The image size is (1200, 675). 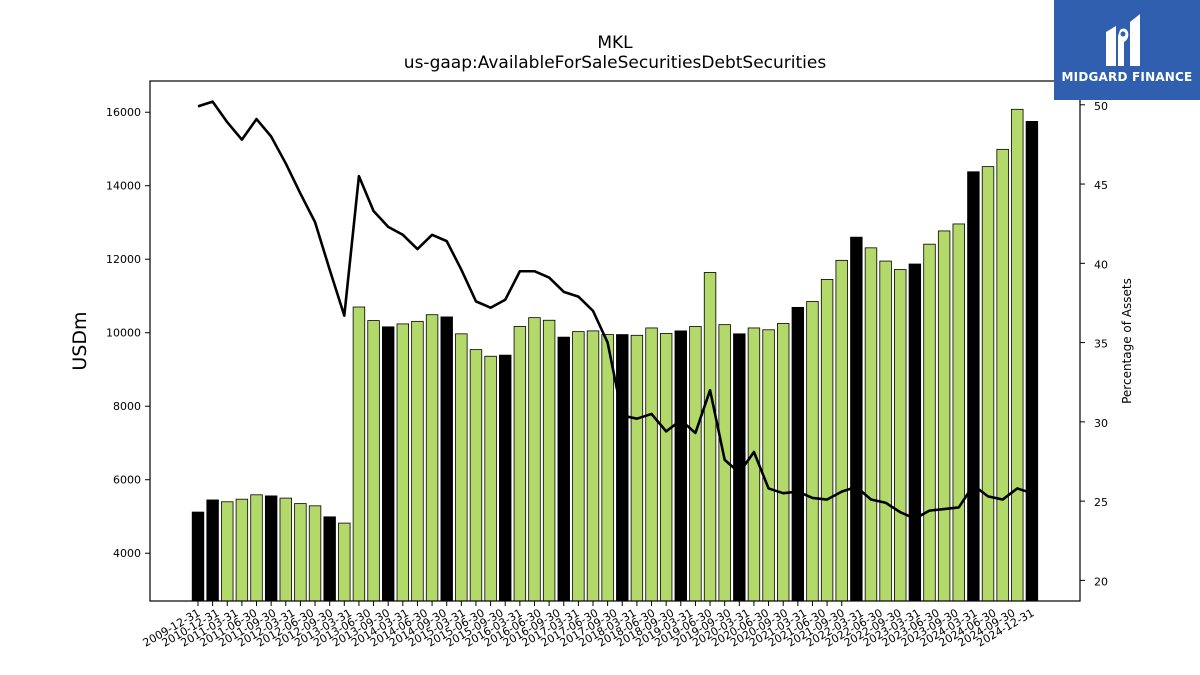 What do you see at coordinates (1101, 423) in the screenshot?
I see `y2-tick-label: 30` at bounding box center [1101, 423].